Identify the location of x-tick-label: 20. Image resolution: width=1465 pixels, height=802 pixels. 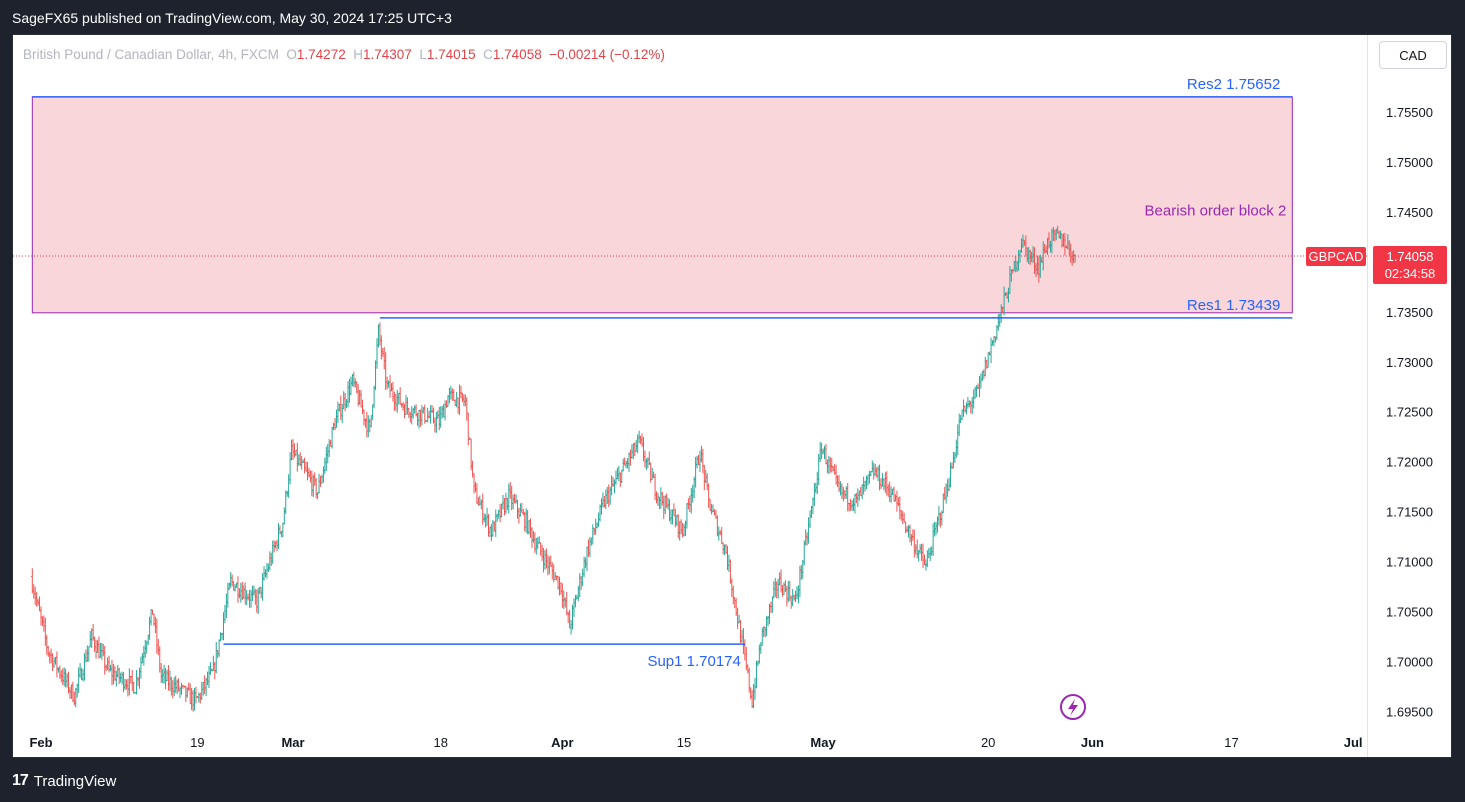
(988, 742).